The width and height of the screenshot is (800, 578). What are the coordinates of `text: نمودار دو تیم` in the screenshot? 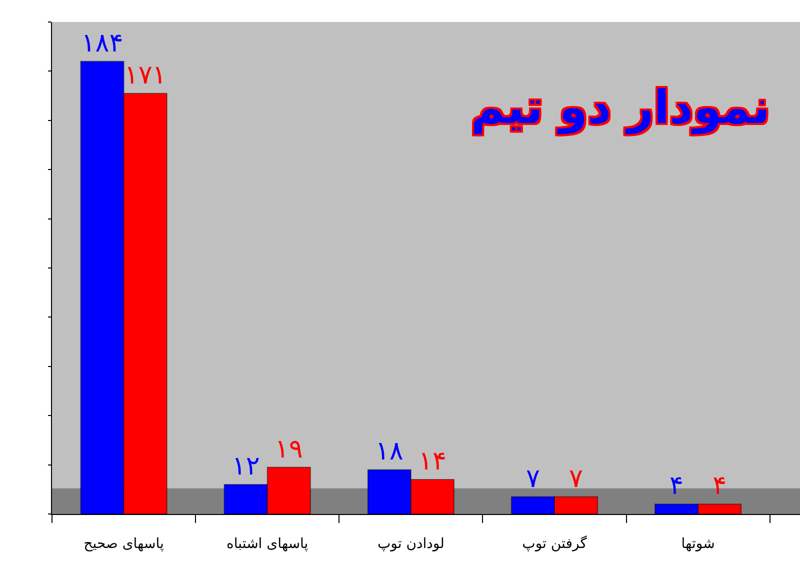 It's located at (620, 108).